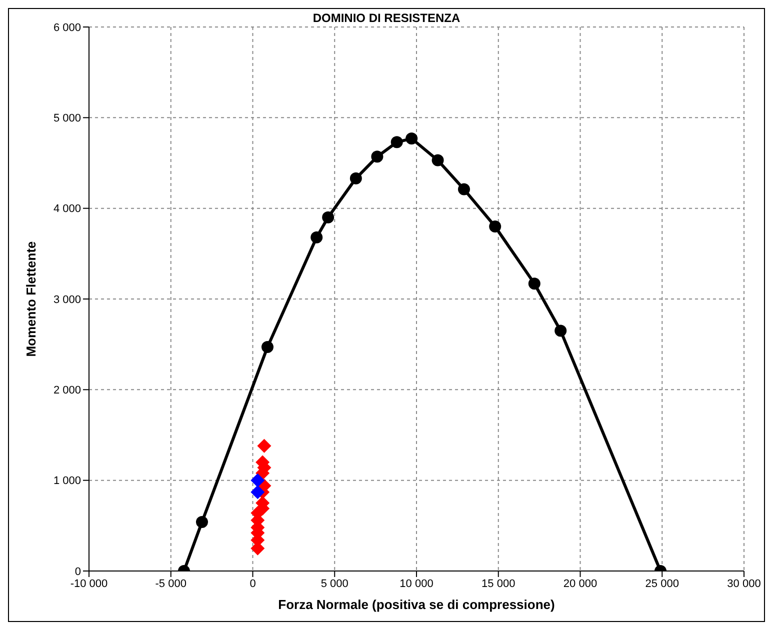 This screenshot has height=630, width=773. What do you see at coordinates (67, 209) in the screenshot?
I see `y-tick-label: 4 000` at bounding box center [67, 209].